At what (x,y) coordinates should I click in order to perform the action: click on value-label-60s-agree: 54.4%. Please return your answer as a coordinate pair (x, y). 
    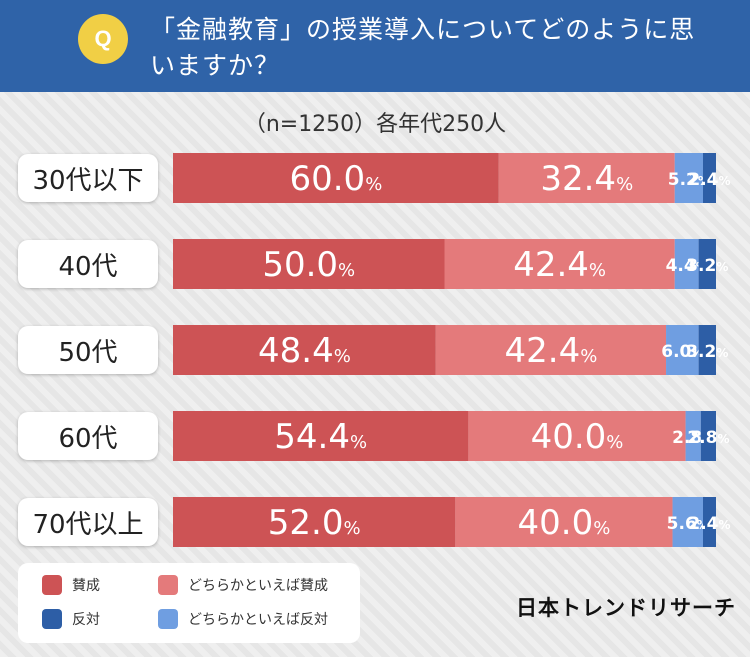
    Looking at the image, I should click on (320, 437).